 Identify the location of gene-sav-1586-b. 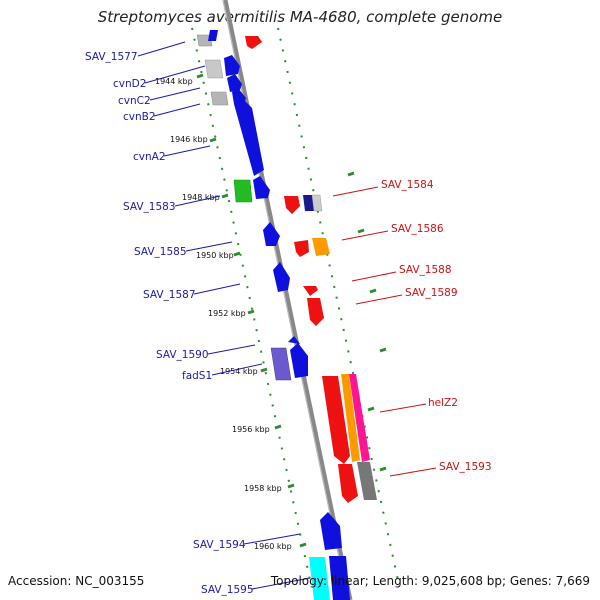
(321, 247).